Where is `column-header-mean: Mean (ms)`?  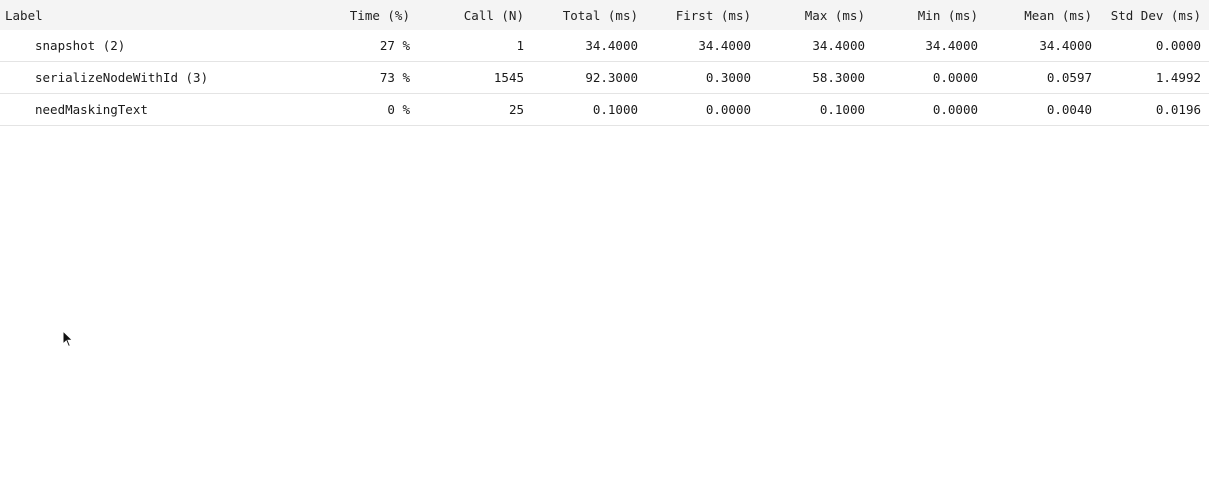 column-header-mean: Mean (ms) is located at coordinates (1058, 15).